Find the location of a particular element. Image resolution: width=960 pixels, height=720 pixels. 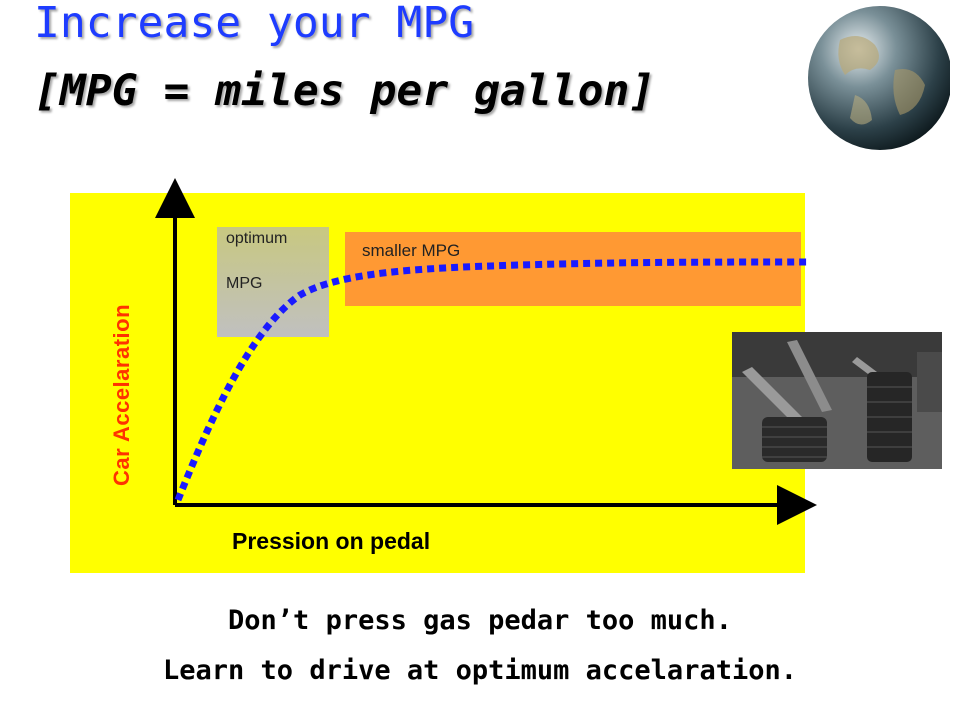

y-axis-label: Car Accelaration is located at coordinates (121, 395).